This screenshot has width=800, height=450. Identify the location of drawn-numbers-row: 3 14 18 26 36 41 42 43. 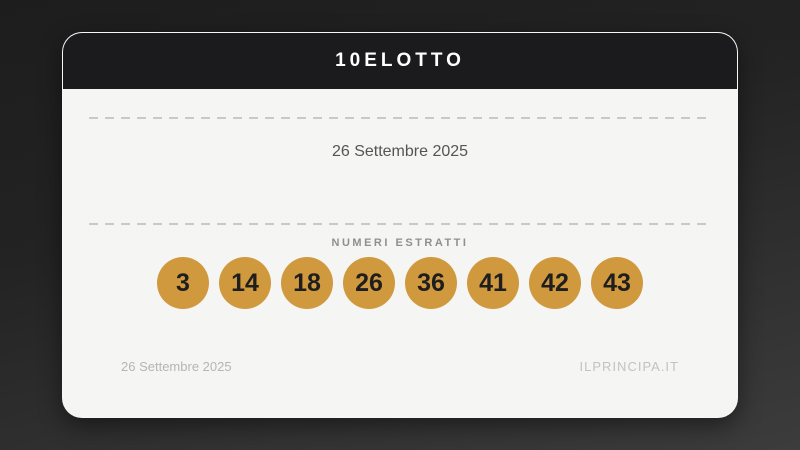
(400, 283).